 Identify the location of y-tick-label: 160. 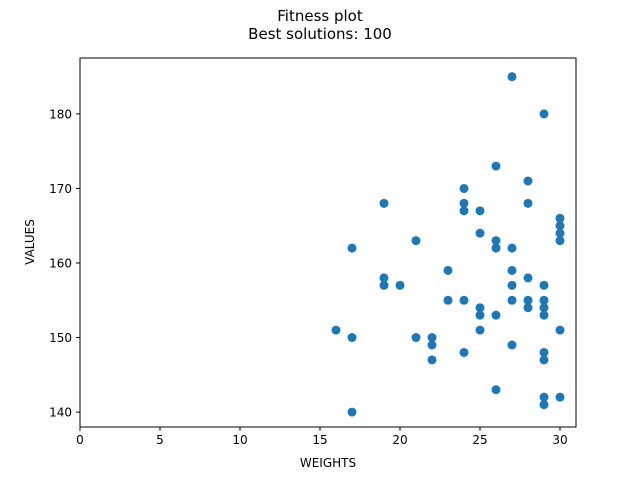
(60, 264).